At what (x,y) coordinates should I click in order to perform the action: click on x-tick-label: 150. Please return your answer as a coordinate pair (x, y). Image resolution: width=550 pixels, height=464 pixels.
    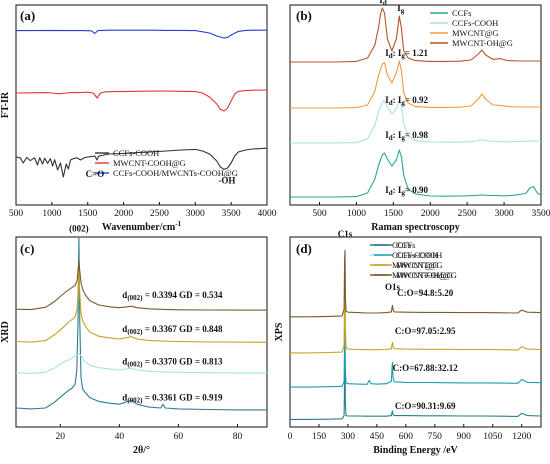
    Looking at the image, I should click on (319, 437).